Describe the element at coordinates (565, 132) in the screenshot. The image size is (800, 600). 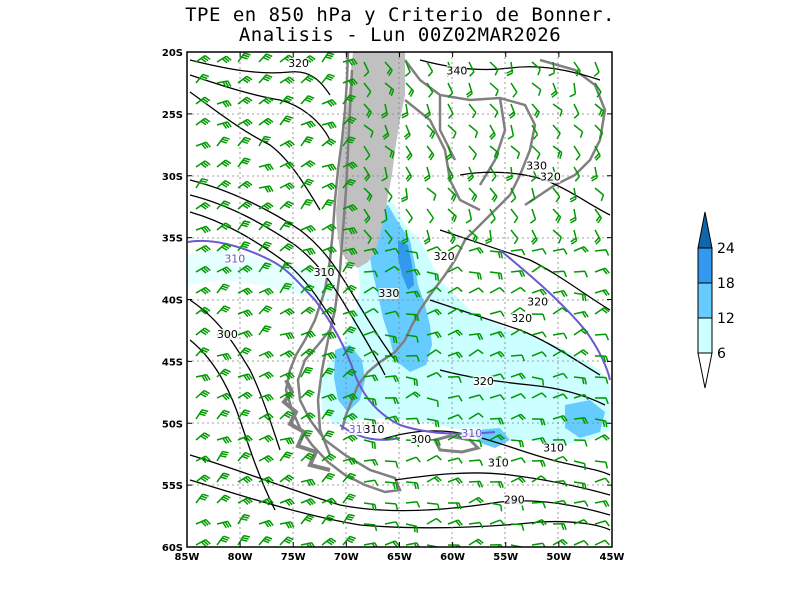
I see `coastline-brazil` at that location.